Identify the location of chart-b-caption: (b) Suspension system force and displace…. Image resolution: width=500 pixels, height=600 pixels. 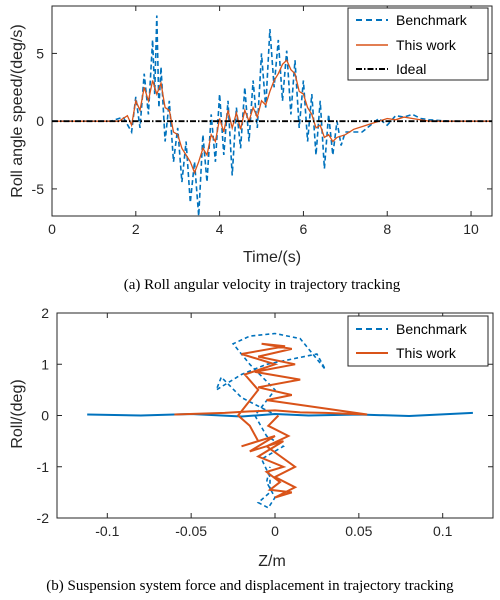
(250, 586).